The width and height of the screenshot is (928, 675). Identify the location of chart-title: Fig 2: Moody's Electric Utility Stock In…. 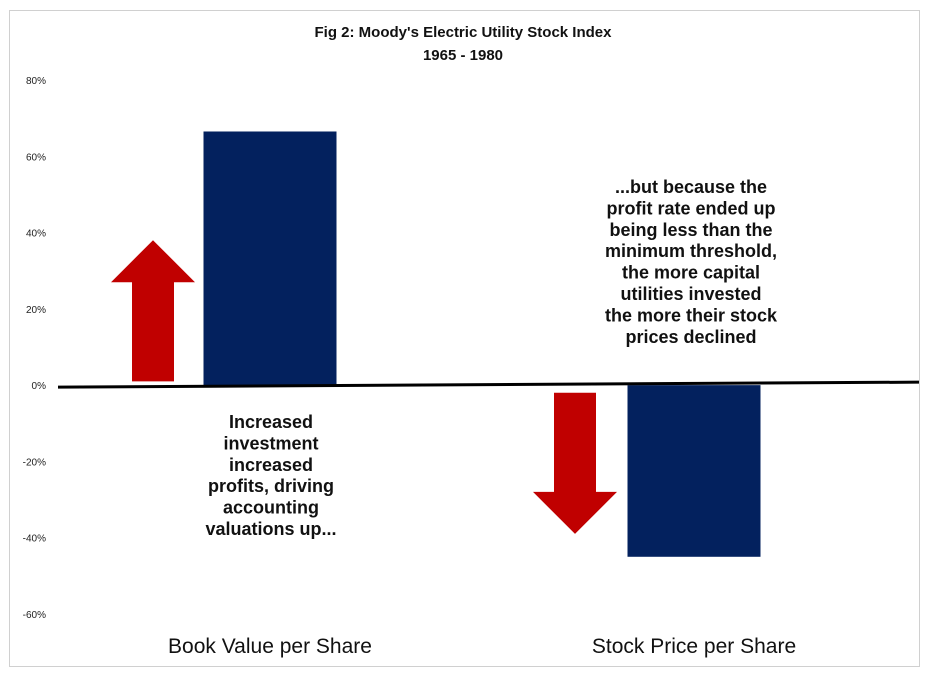
(464, 32).